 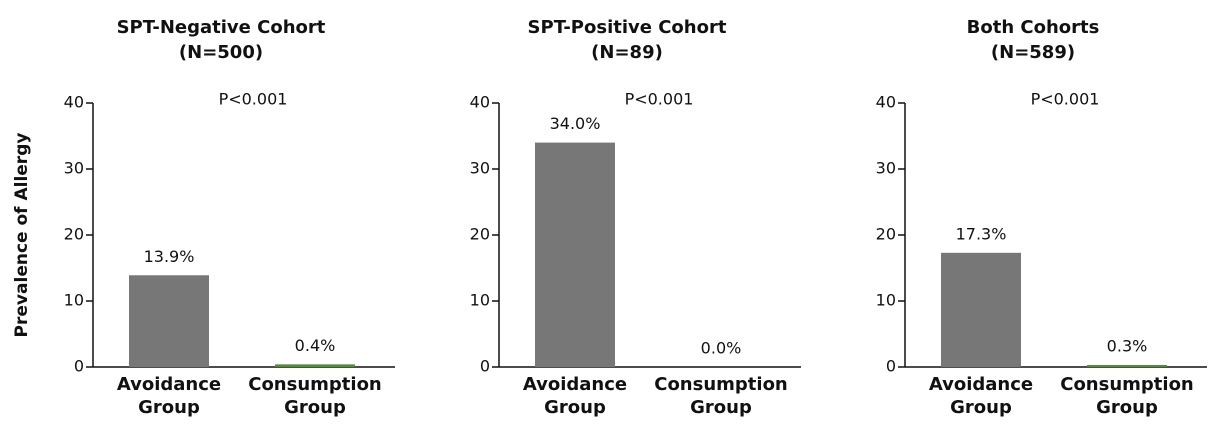 What do you see at coordinates (721, 348) in the screenshot?
I see `value-label: 0.0%` at bounding box center [721, 348].